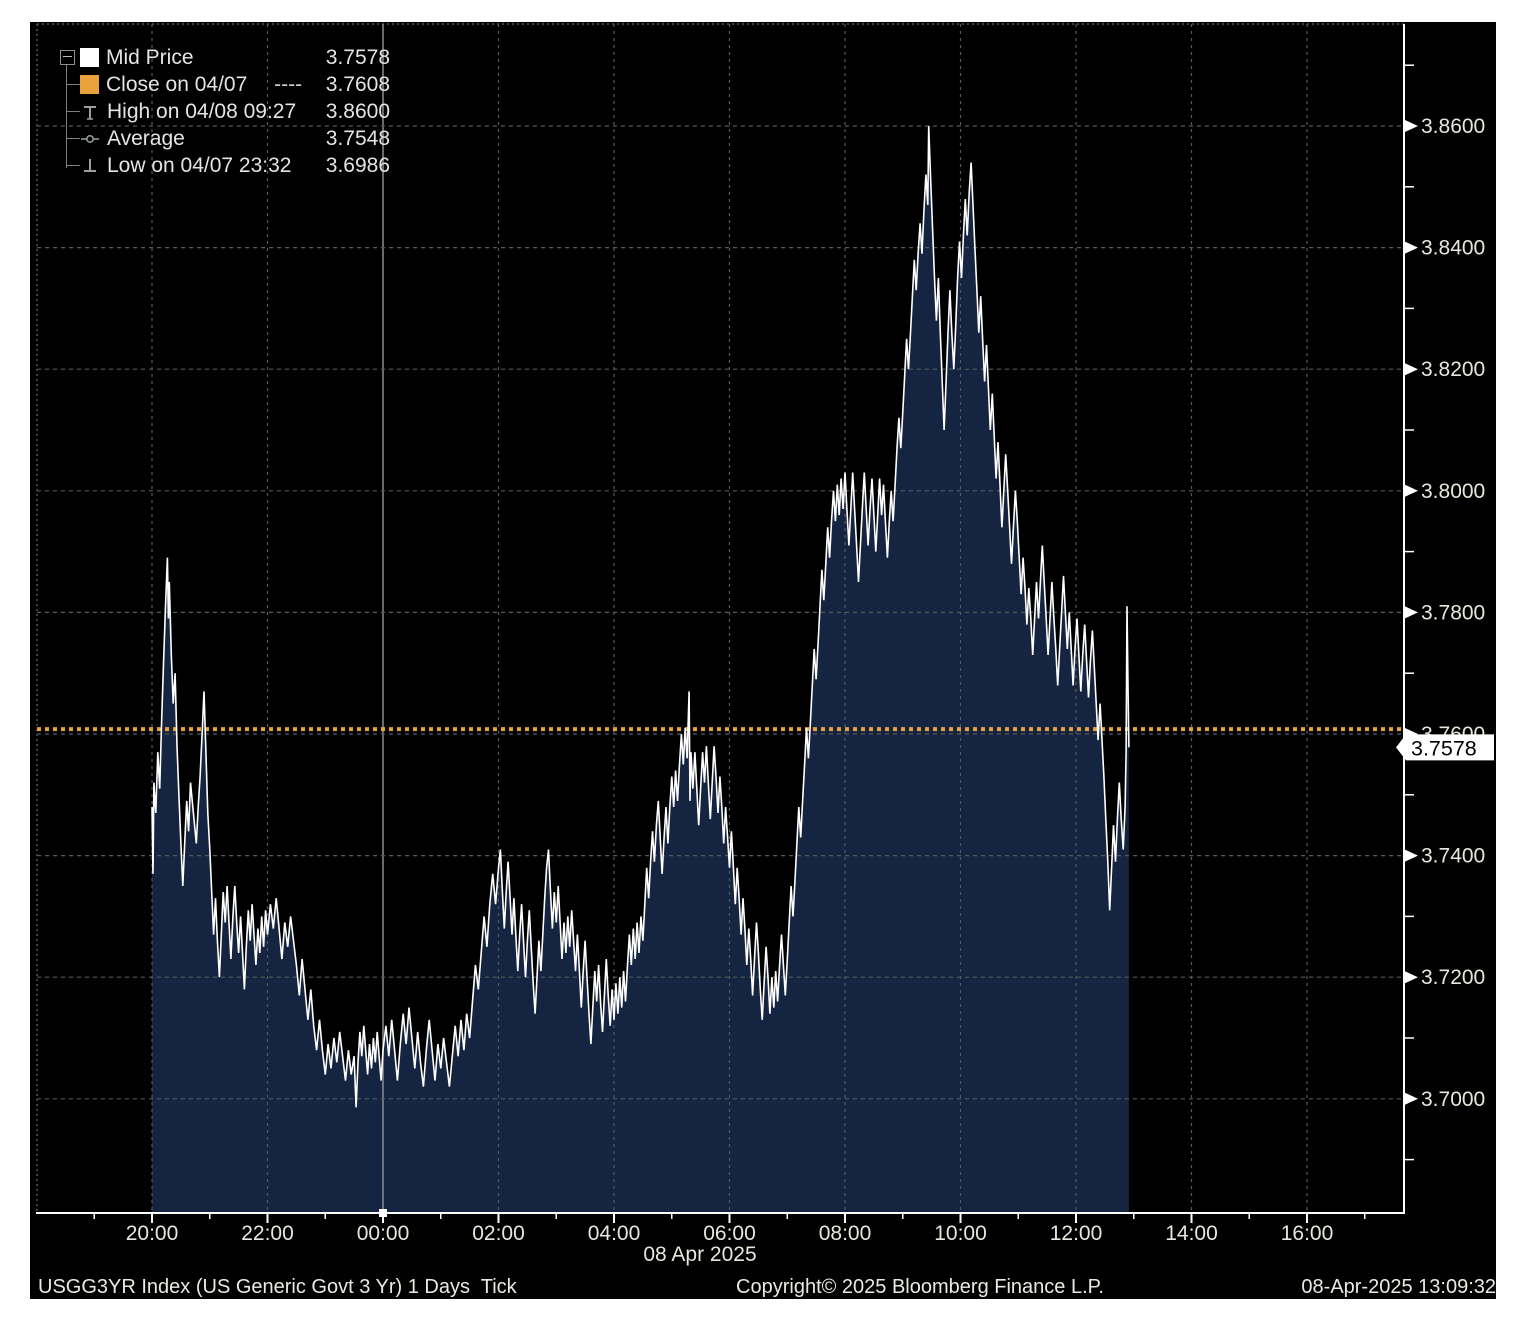  What do you see at coordinates (1453, 369) in the screenshot?
I see `y-axis-label: 3.8200` at bounding box center [1453, 369].